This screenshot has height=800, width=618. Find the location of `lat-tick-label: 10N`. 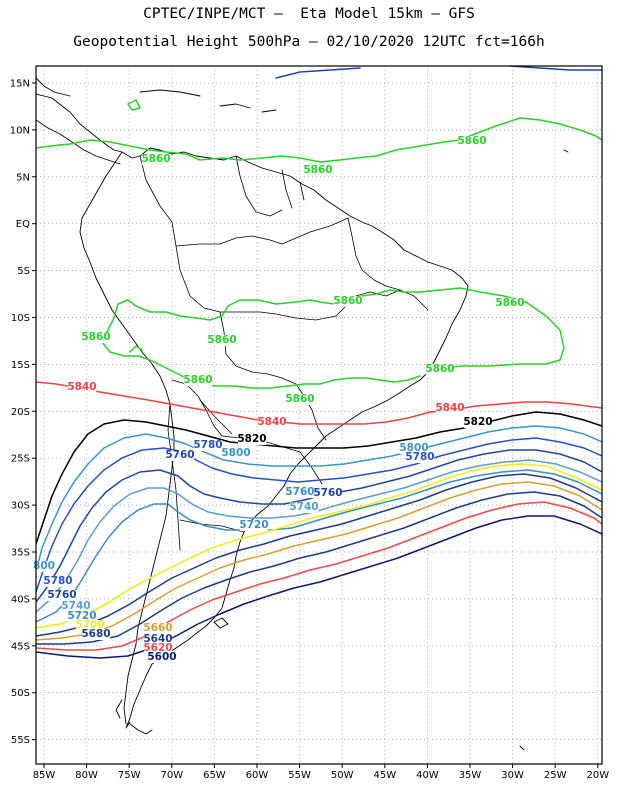

lat-tick-label: 10N is located at coordinates (20, 130).